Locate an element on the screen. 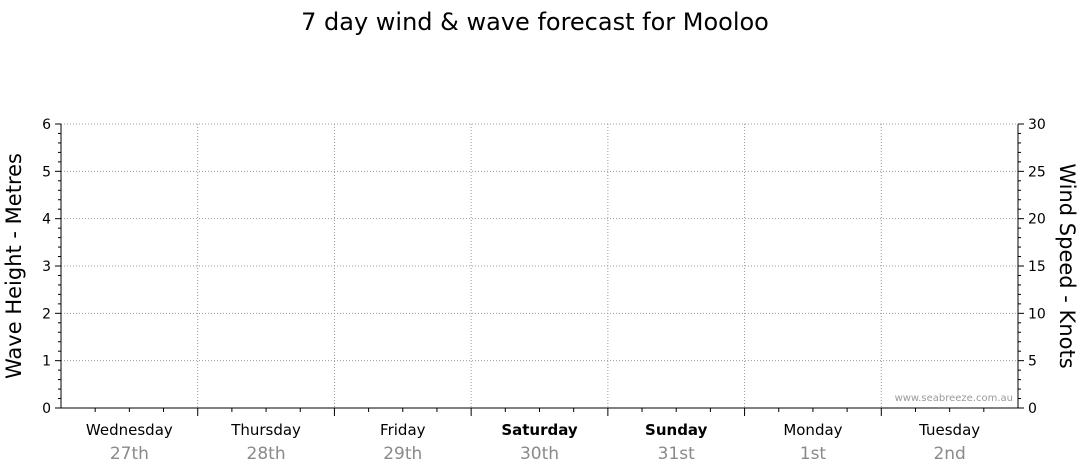 This screenshot has height=475, width=1080. left-tick-label: 5 is located at coordinates (46, 172).